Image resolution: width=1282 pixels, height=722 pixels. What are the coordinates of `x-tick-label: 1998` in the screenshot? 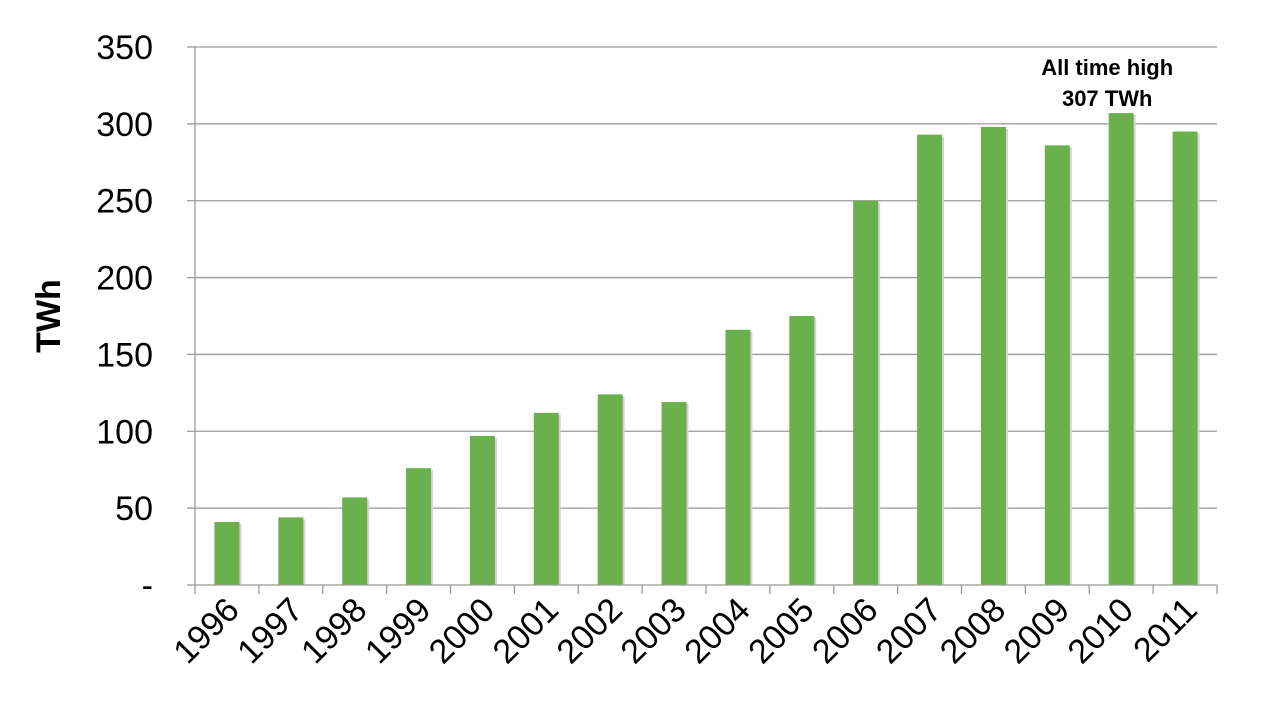 It's located at (334, 631).